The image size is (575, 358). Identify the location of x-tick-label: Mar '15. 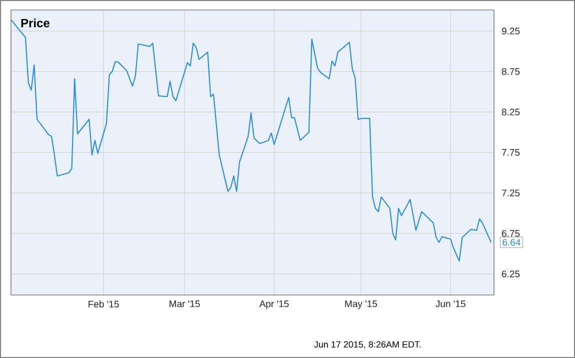
(185, 304).